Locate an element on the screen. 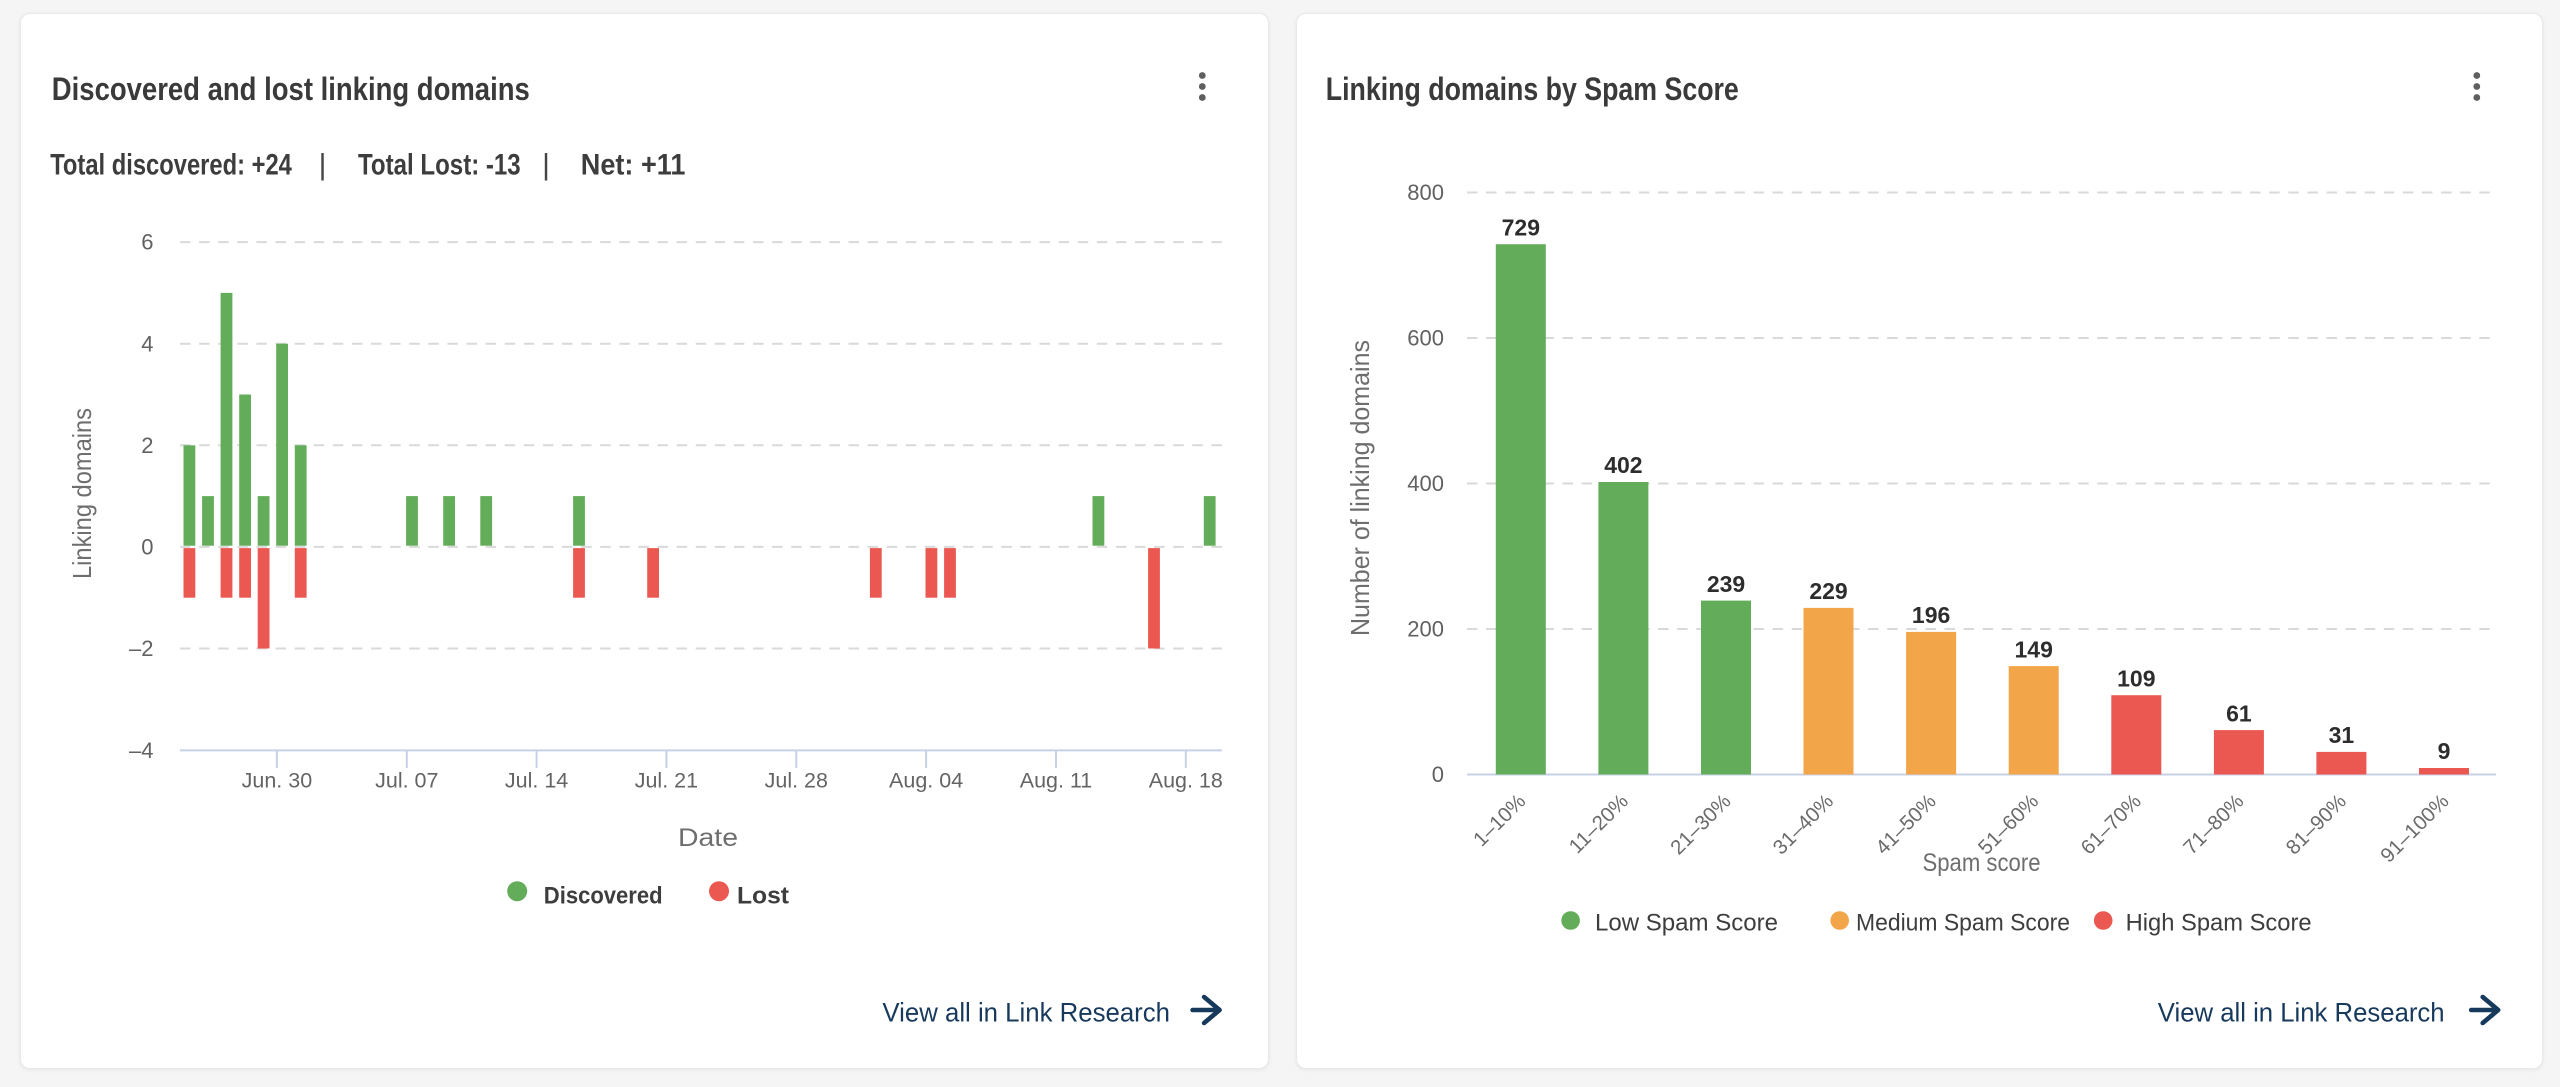  svg-text: Jun. 30 is located at coordinates (277, 781).